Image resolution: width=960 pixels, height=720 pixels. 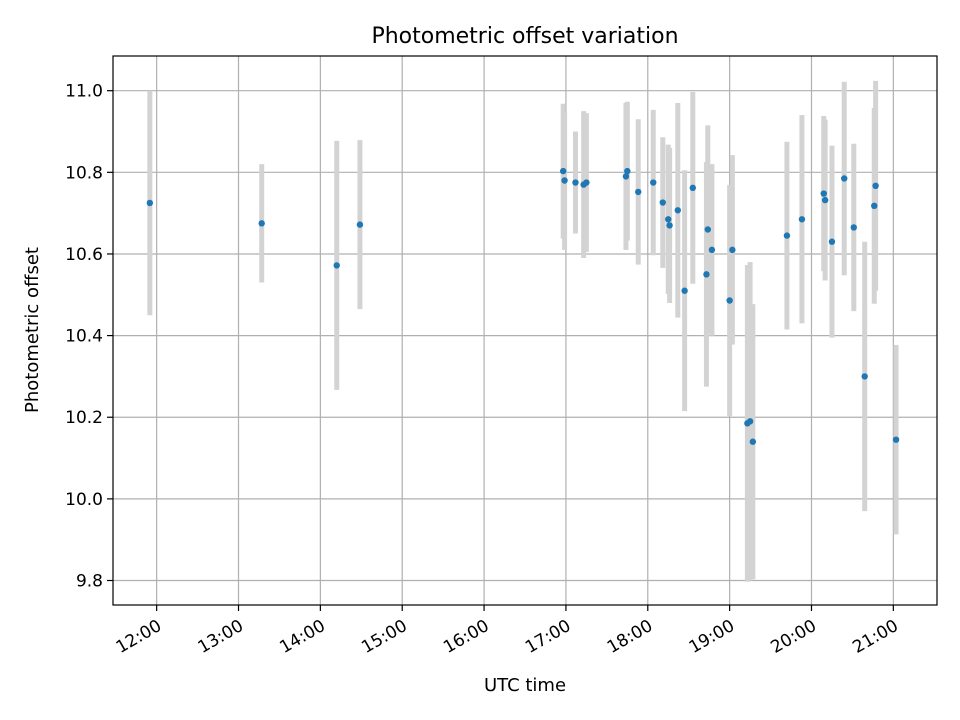 What do you see at coordinates (384, 637) in the screenshot?
I see `x-tick-label: 15:00` at bounding box center [384, 637].